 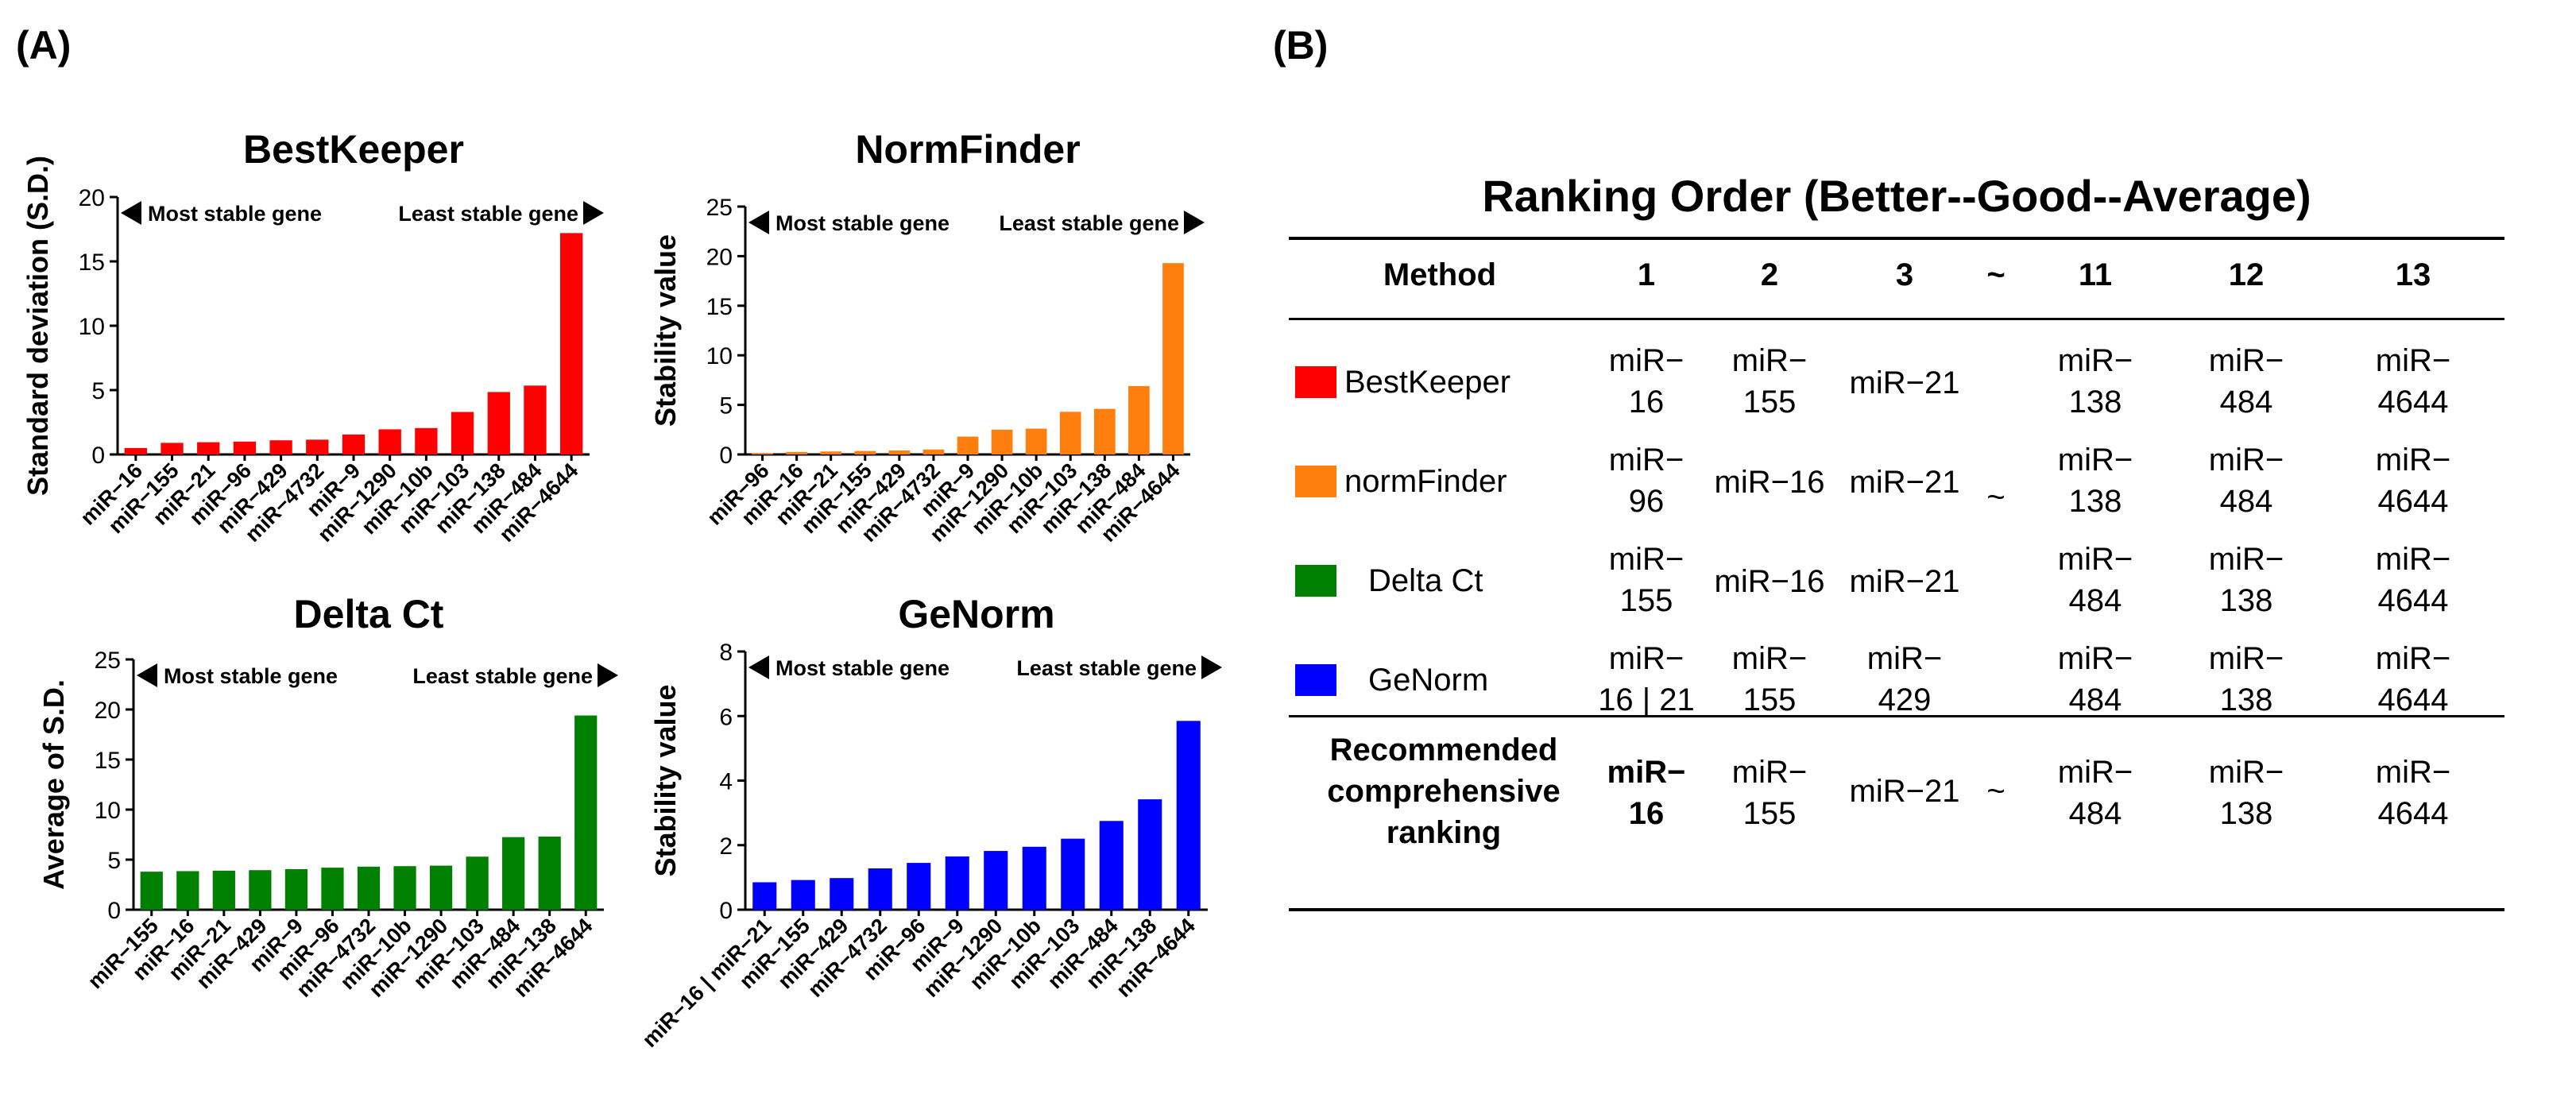 I want to click on y-tick-label-3-4: 8, so click(x=726, y=653).